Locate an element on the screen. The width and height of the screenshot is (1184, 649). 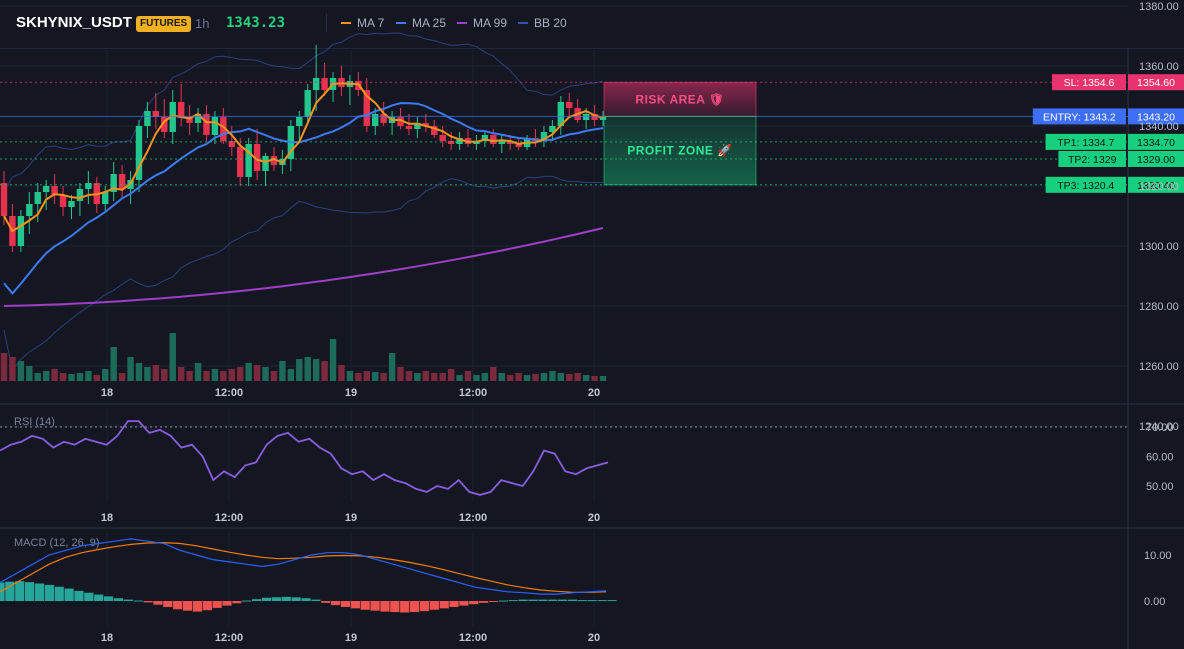
legend-label: MA 99 is located at coordinates (490, 23).